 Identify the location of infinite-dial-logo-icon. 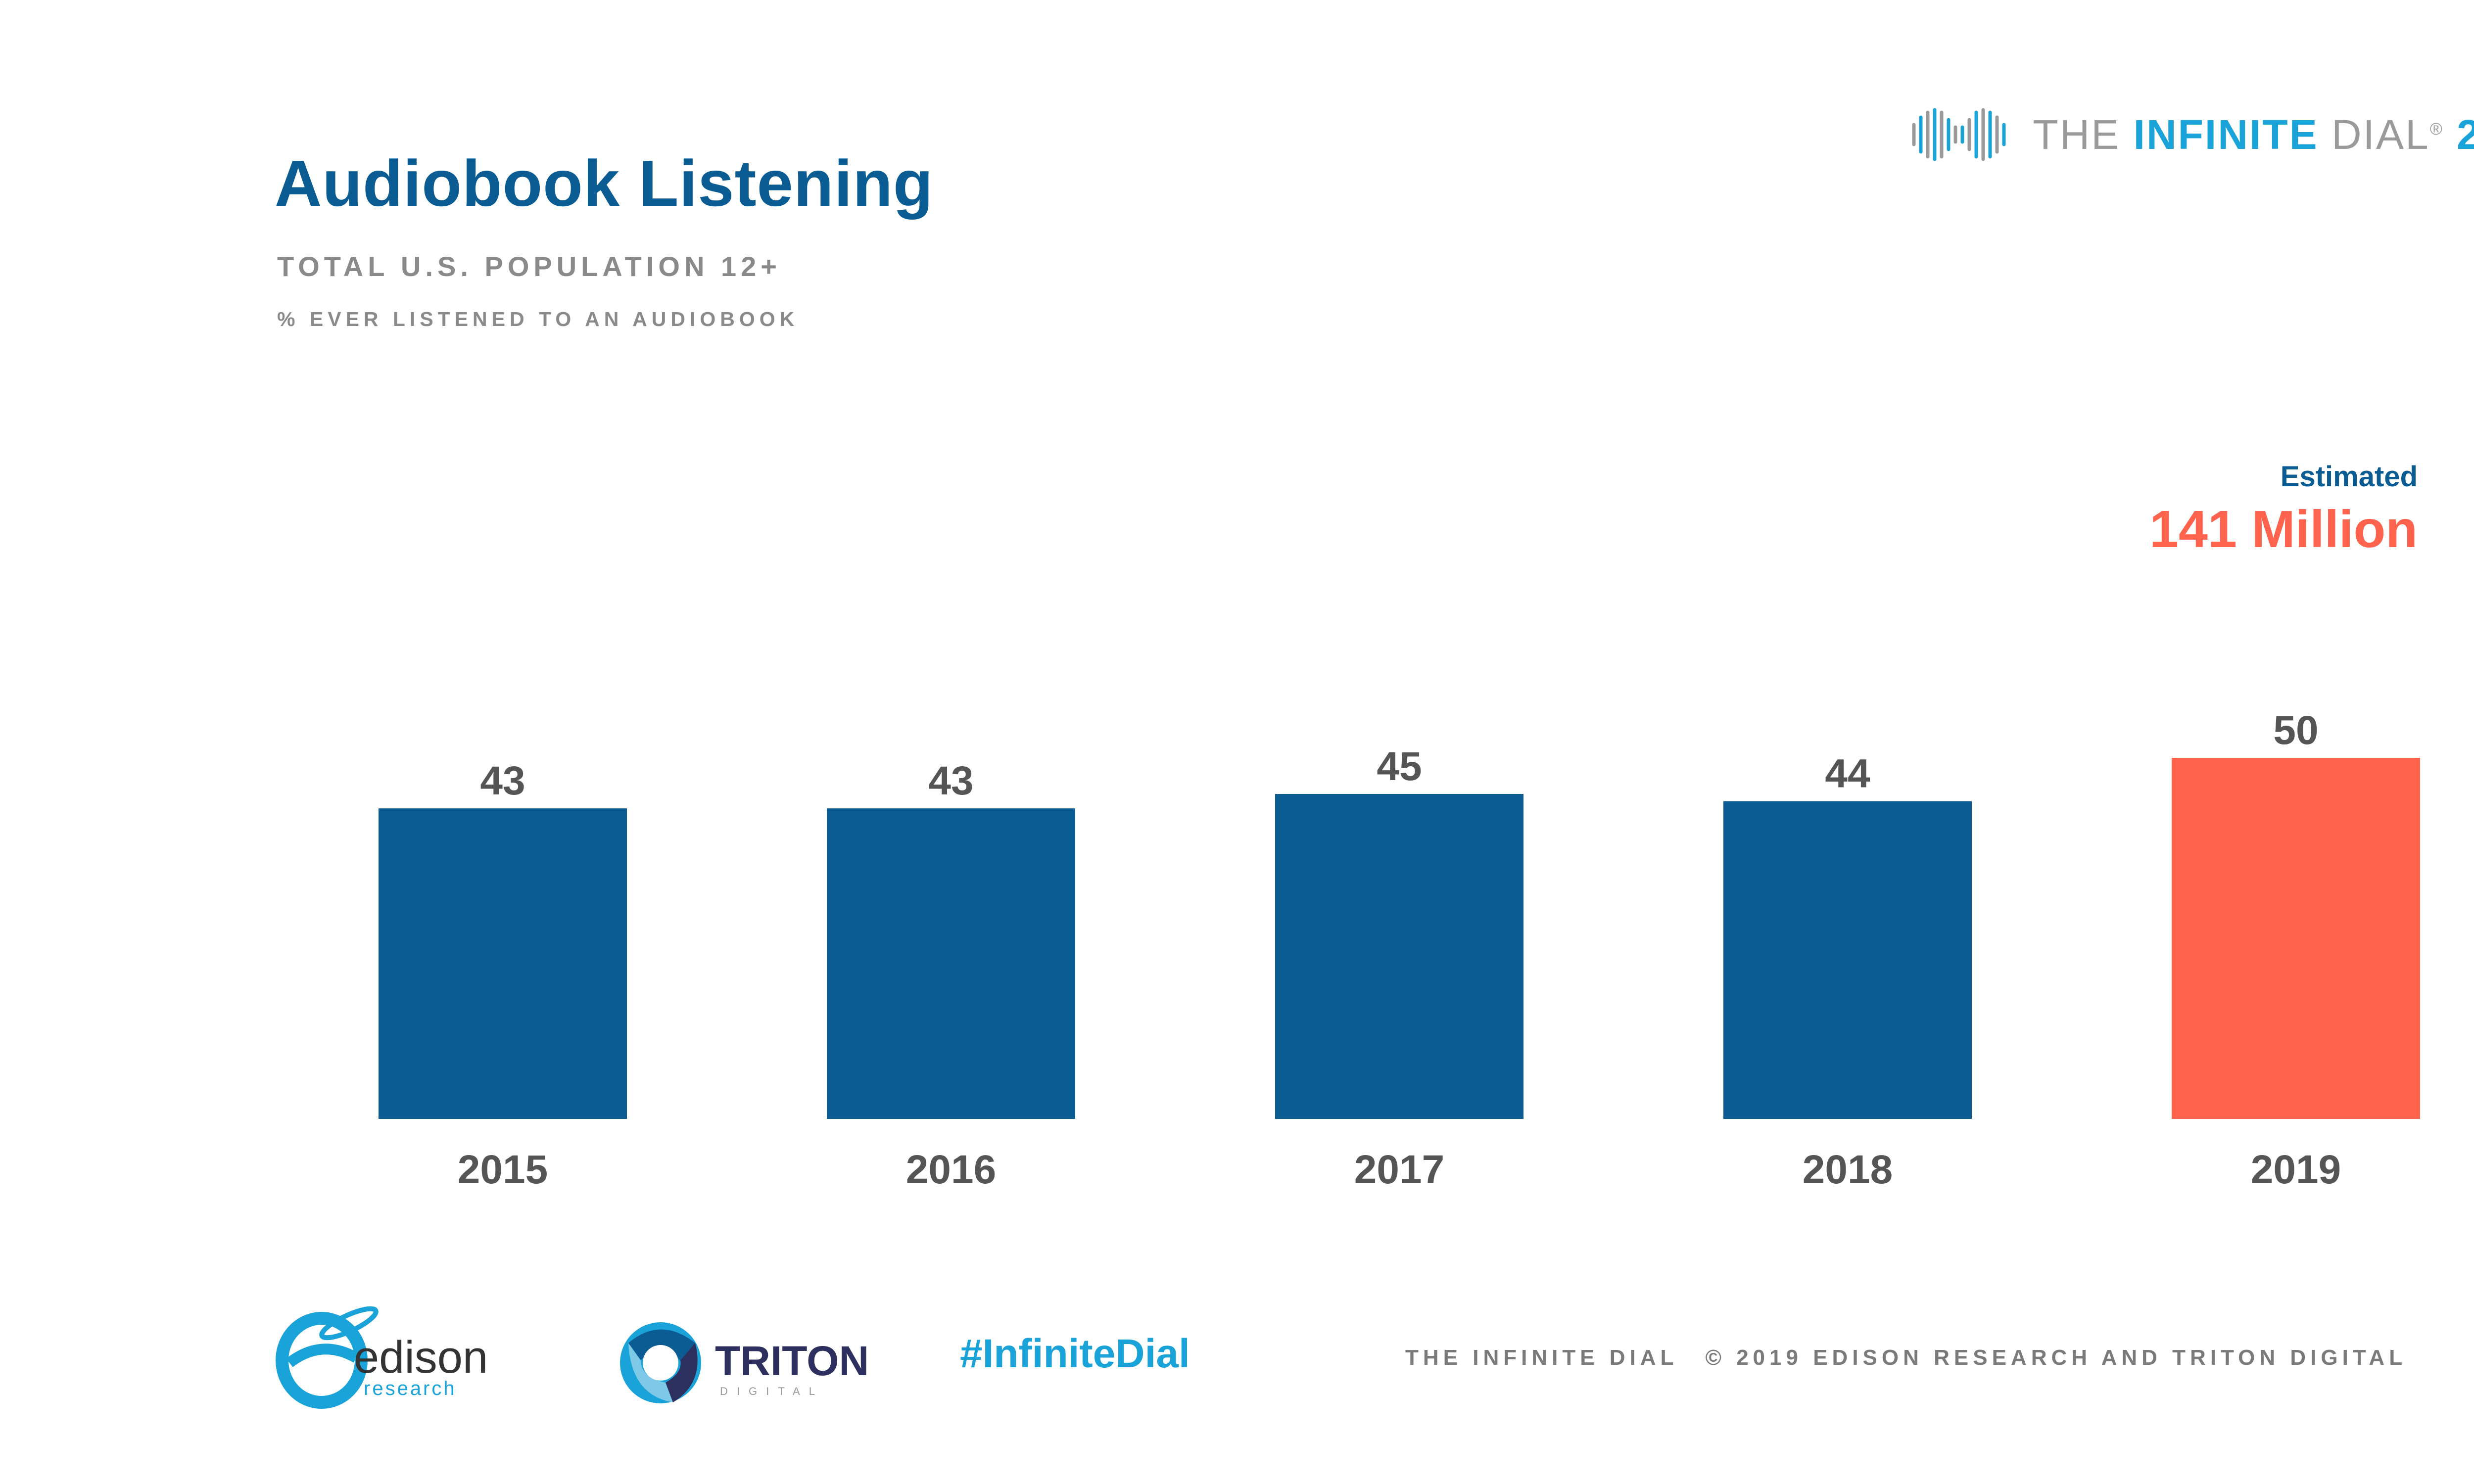
(1959, 134).